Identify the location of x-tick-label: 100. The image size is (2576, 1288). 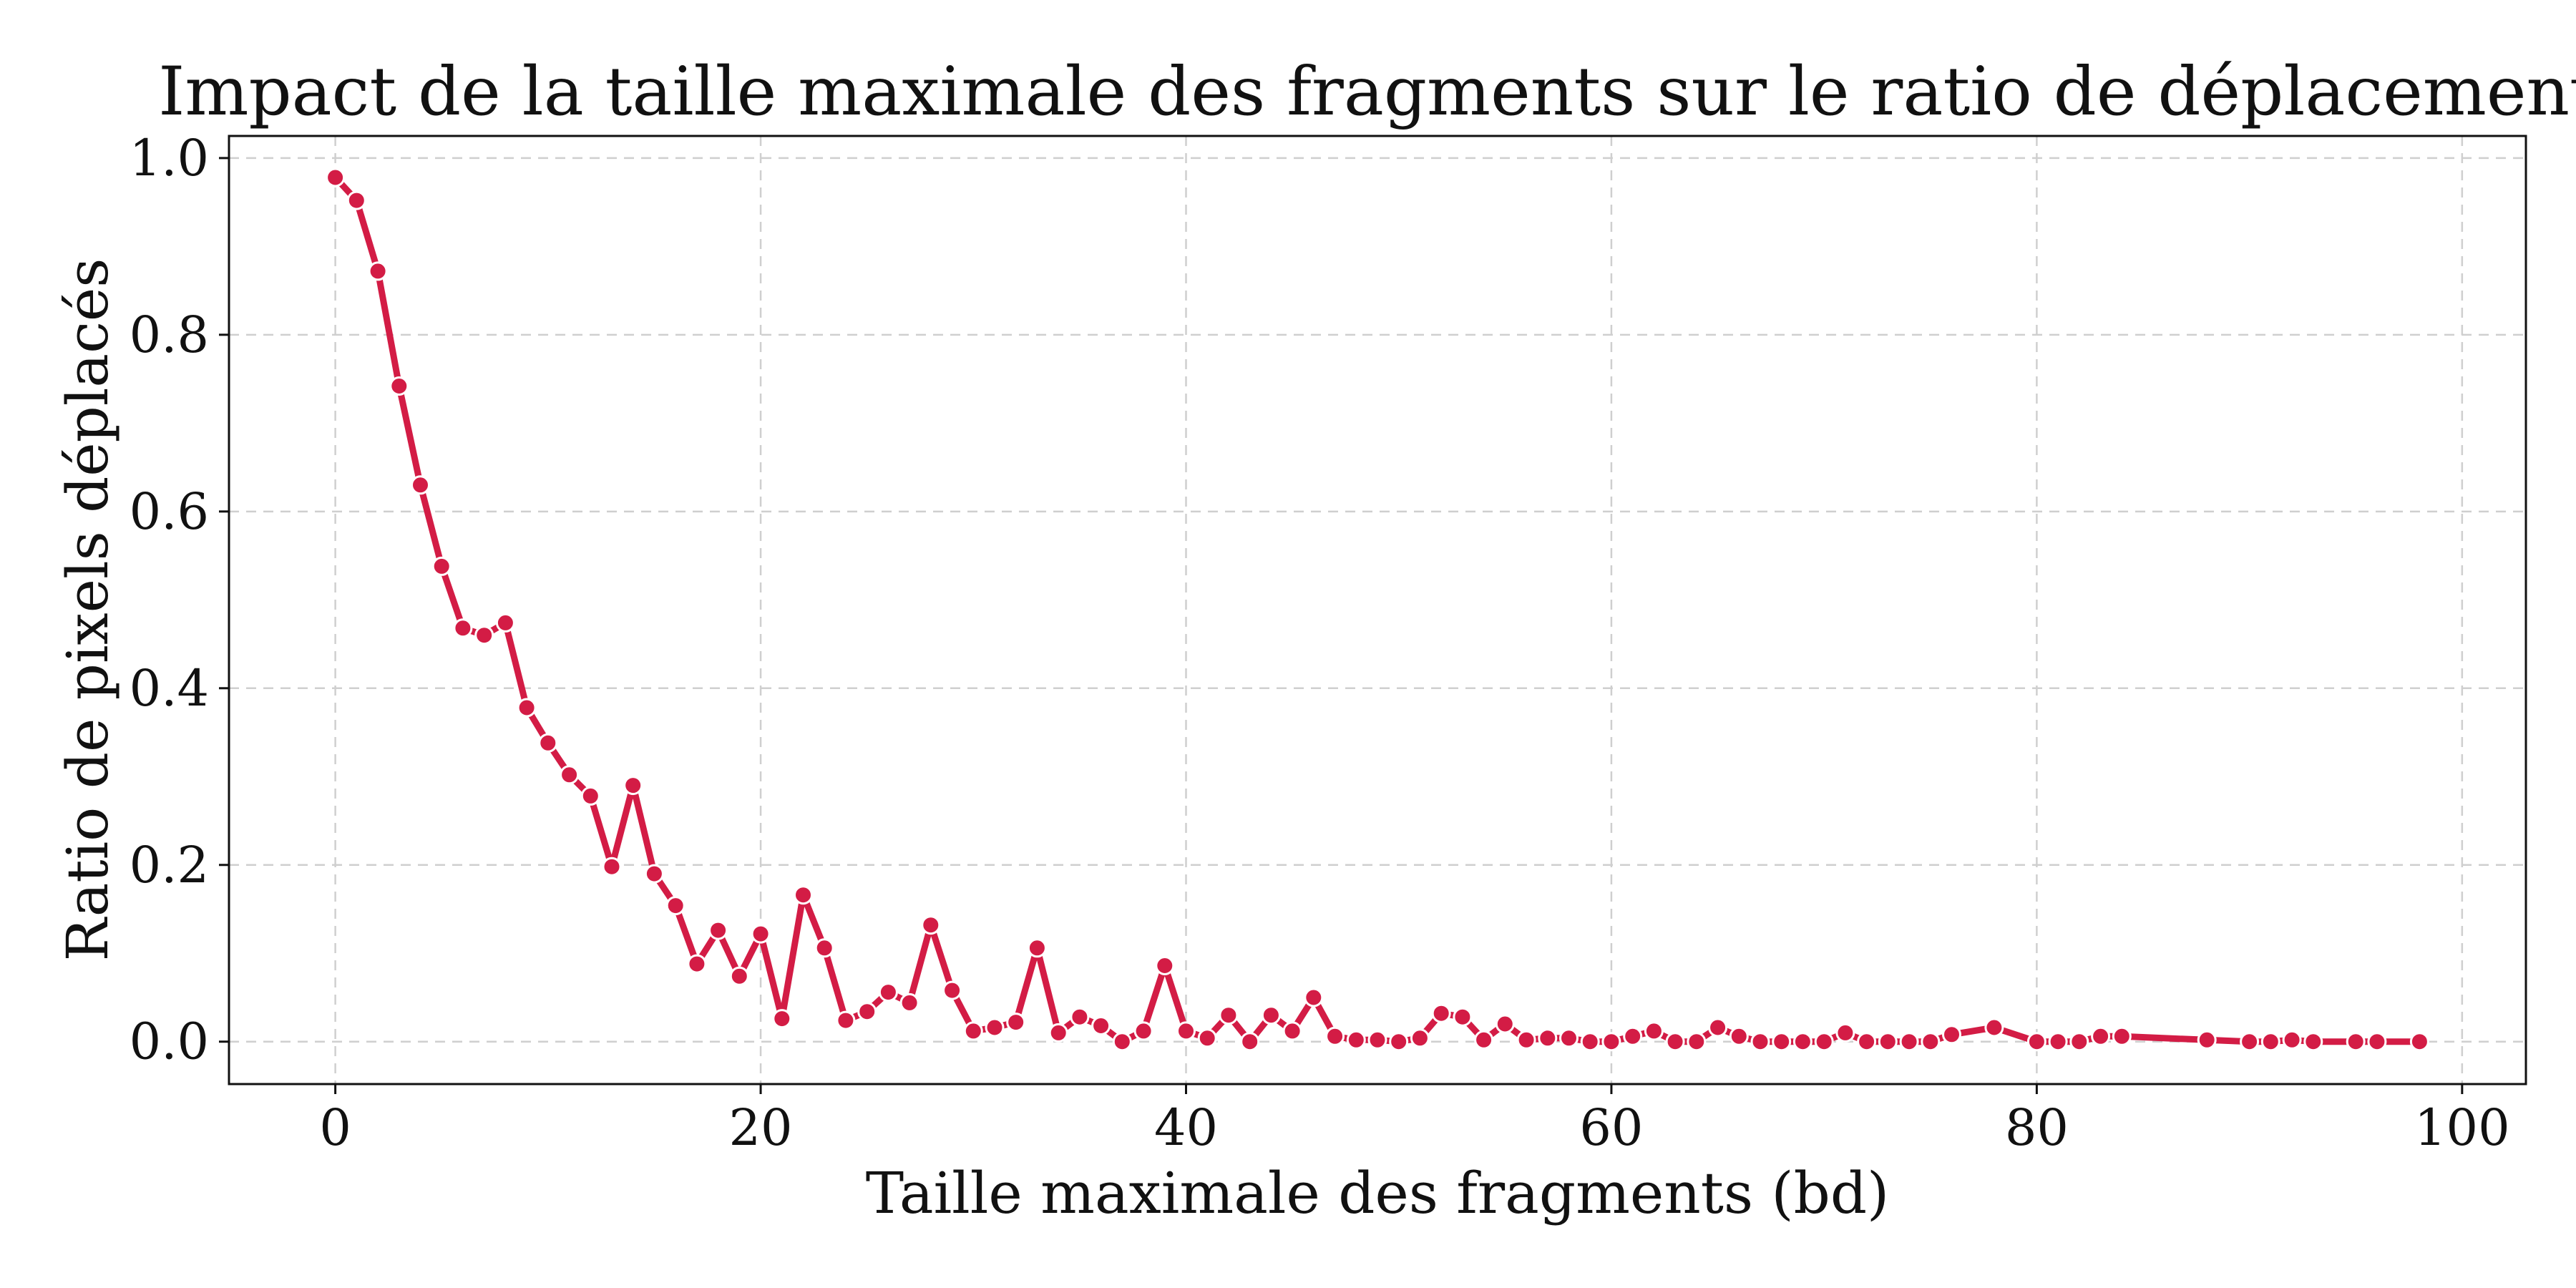
(2462, 1127).